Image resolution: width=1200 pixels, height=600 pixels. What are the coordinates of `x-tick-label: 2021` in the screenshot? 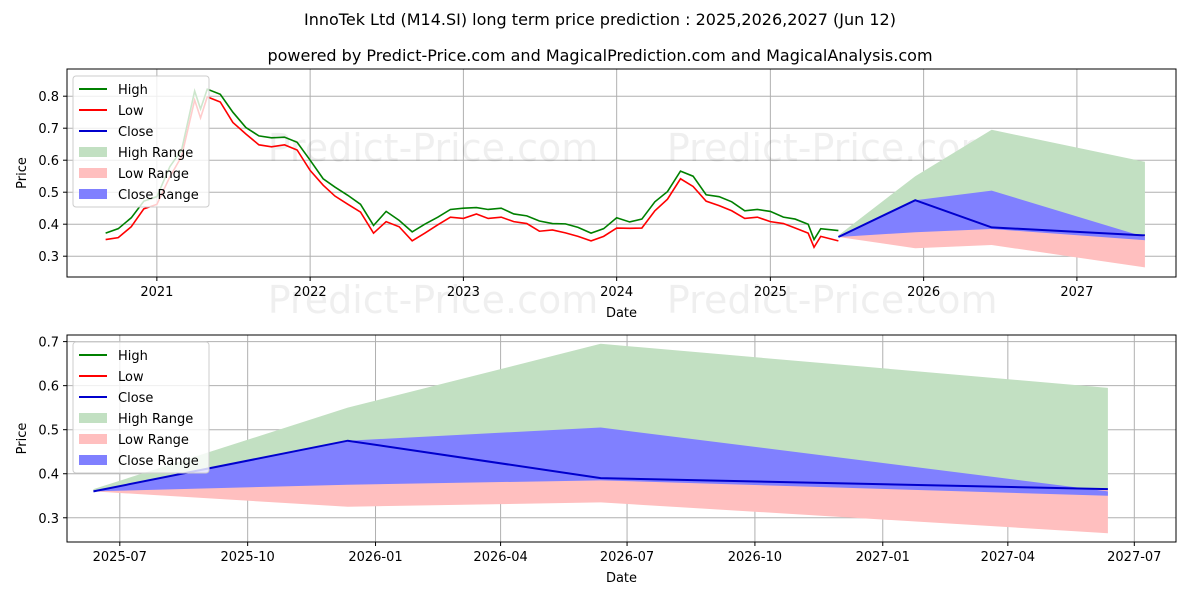 It's located at (156, 292).